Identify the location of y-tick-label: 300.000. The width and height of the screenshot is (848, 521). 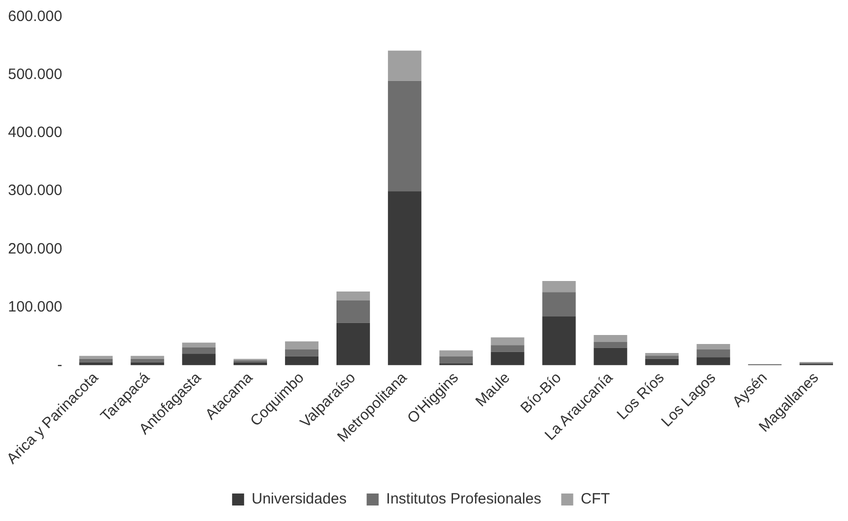
(35, 191).